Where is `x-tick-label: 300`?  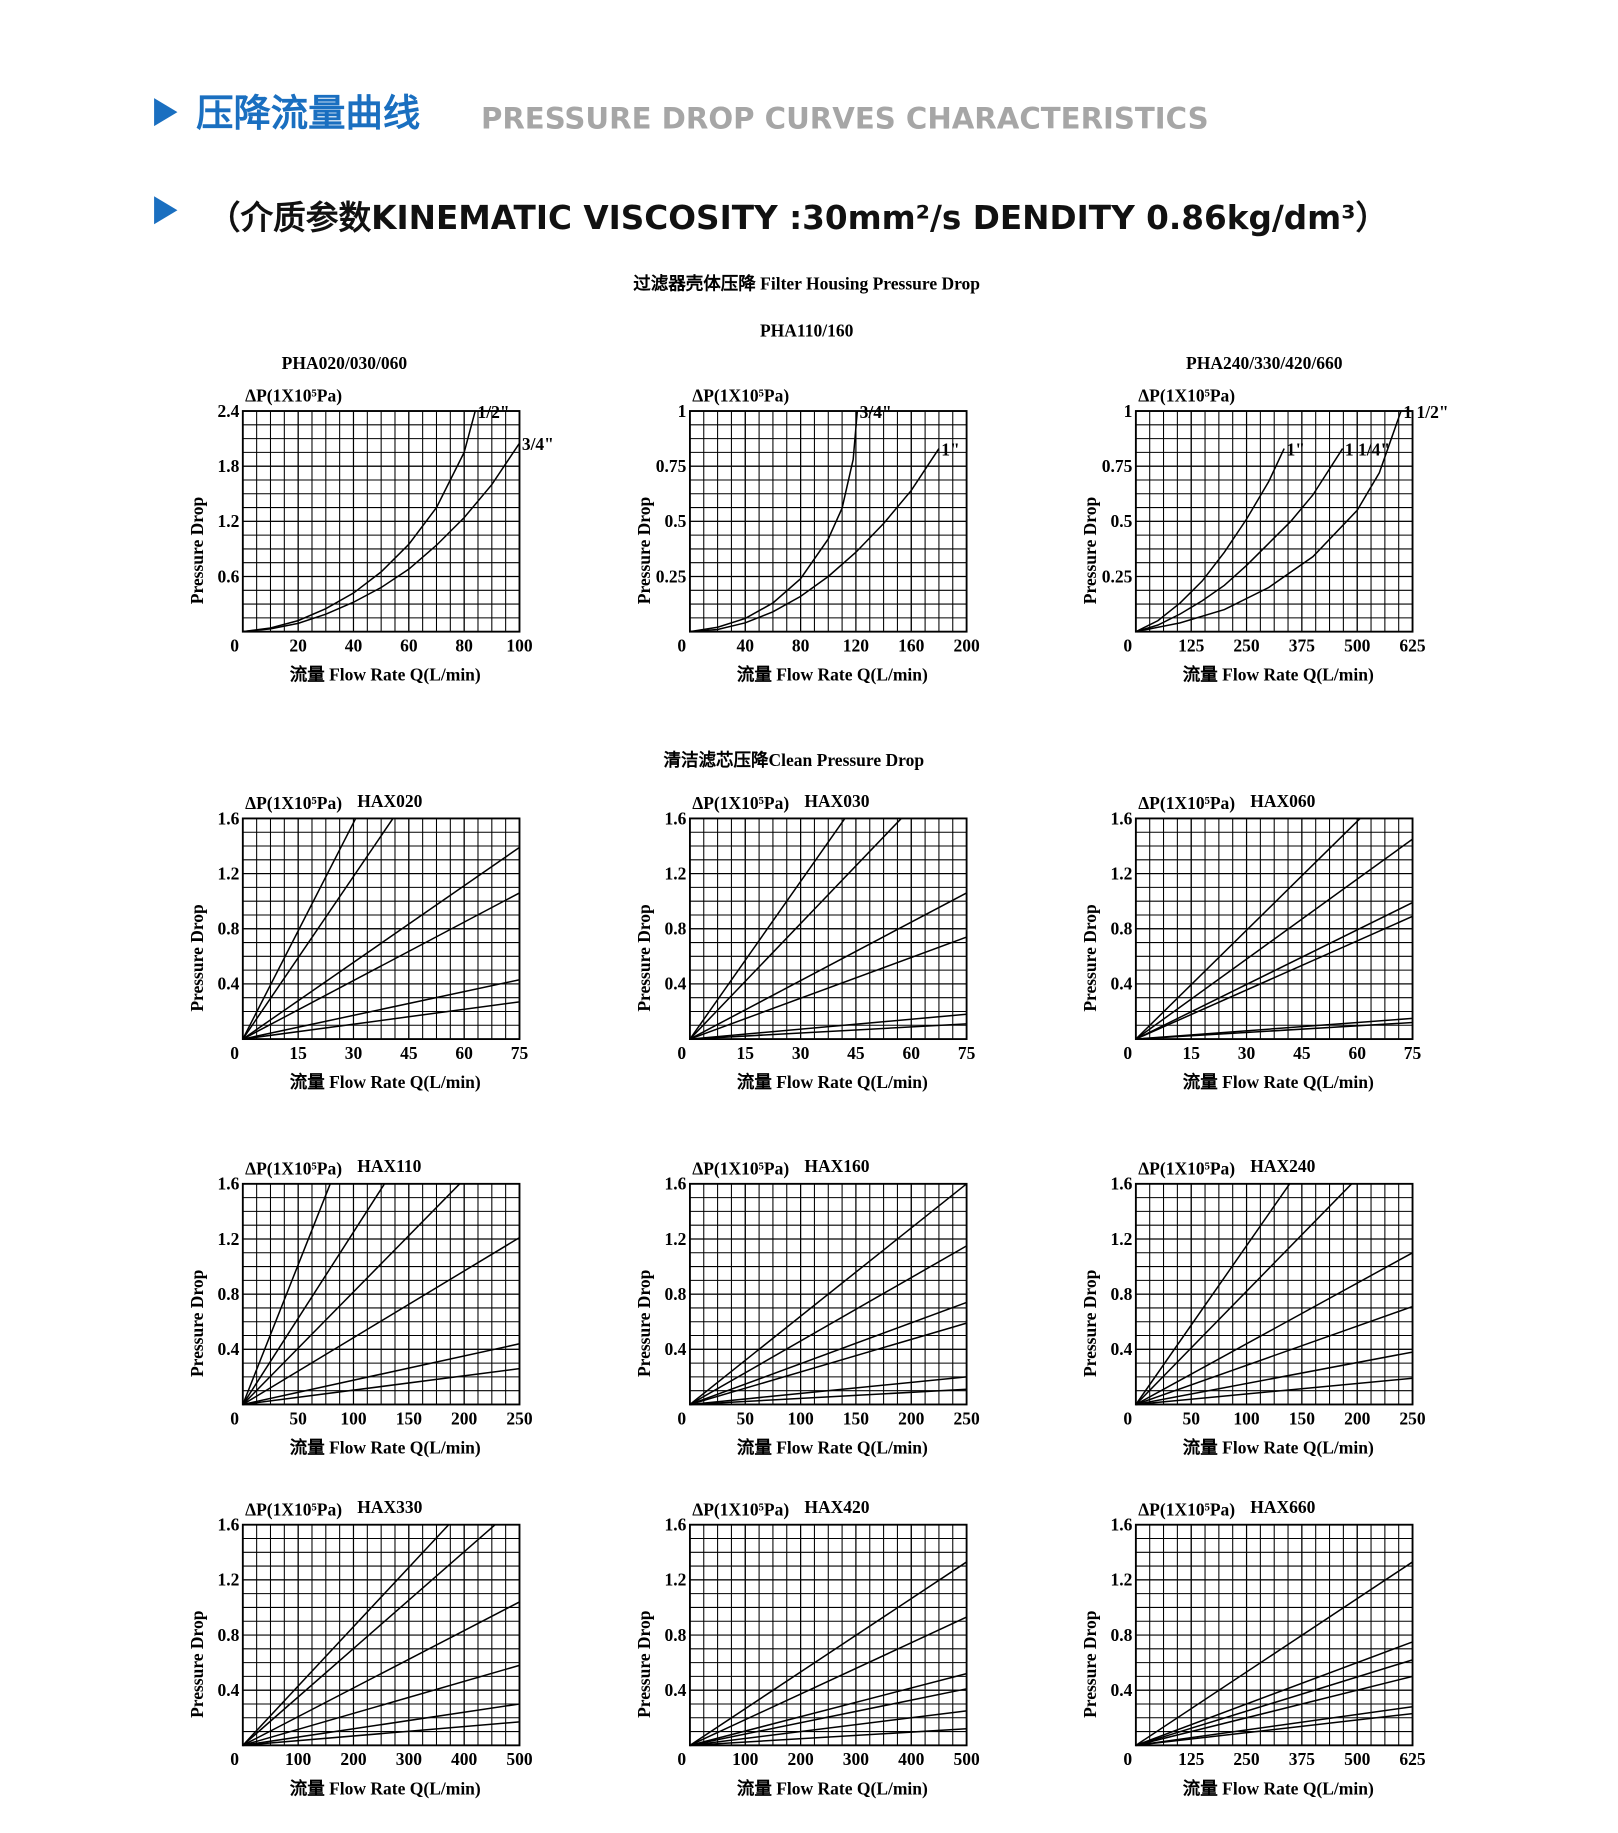
x-tick-label: 300 is located at coordinates (856, 1759).